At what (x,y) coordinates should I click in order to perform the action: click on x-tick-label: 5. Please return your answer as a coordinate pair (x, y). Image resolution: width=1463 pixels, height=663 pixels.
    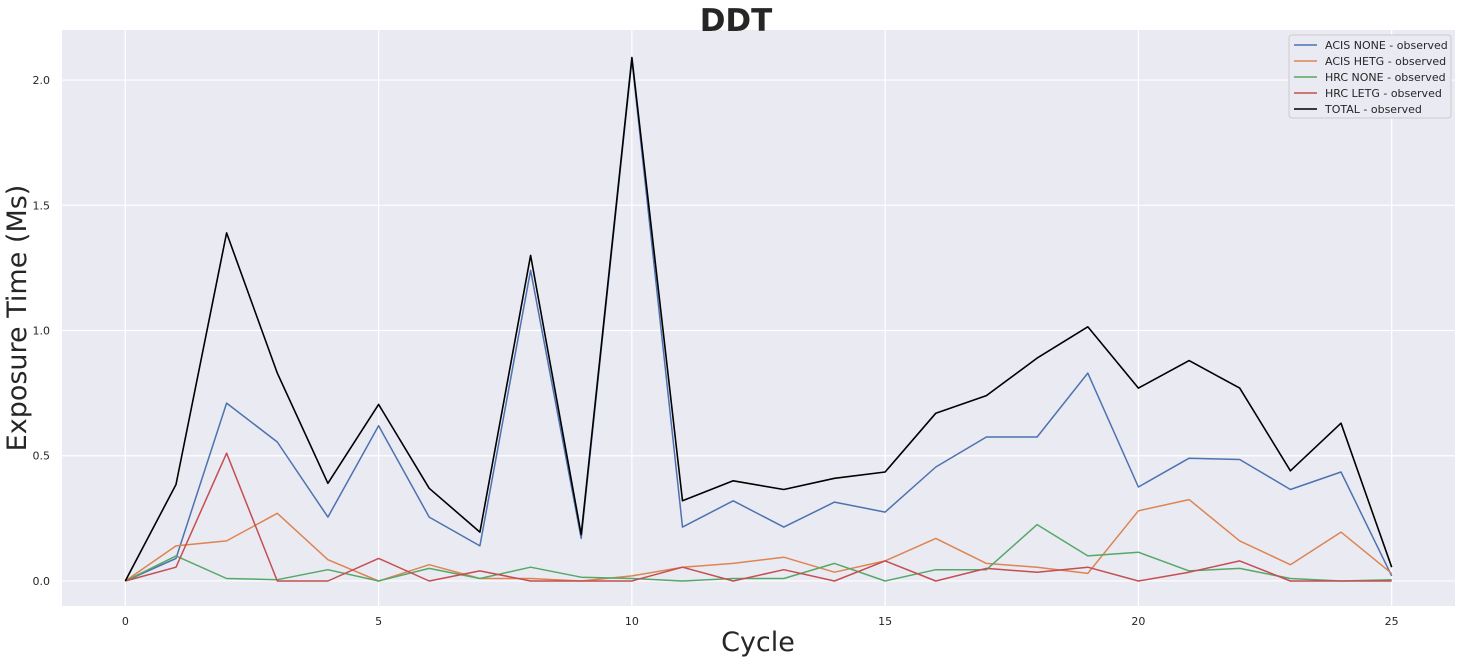
    Looking at the image, I should click on (378, 621).